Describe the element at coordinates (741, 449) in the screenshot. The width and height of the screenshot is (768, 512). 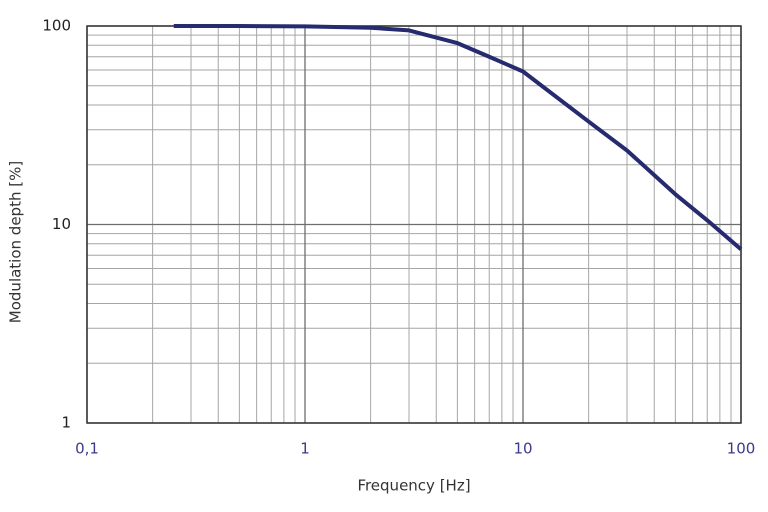
I see `x-tick-label: 100` at that location.